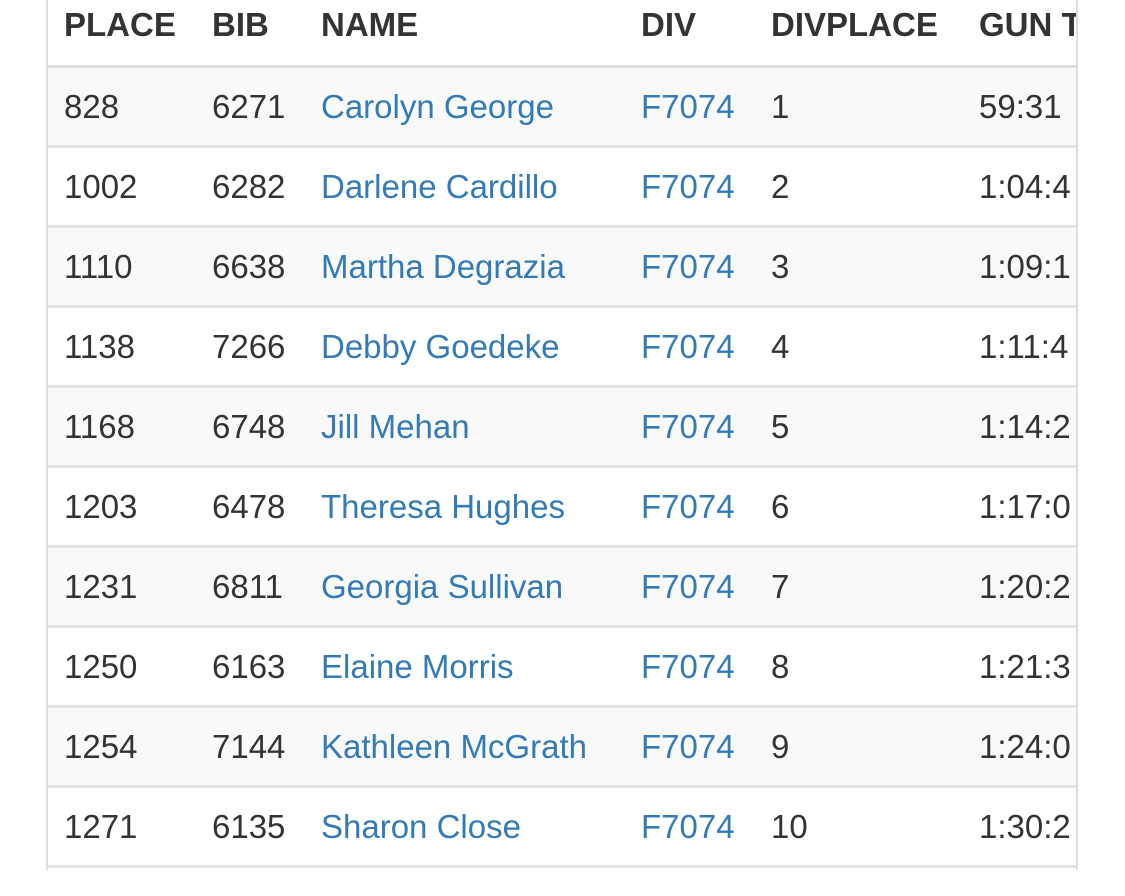 This screenshot has height=896, width=1125. What do you see at coordinates (101, 506) in the screenshot?
I see `place-cell: 1203` at bounding box center [101, 506].